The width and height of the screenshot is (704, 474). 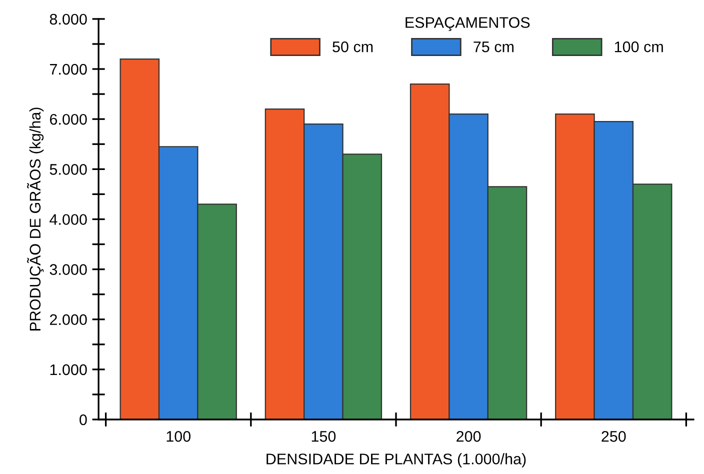 What do you see at coordinates (68, 119) in the screenshot?
I see `y-tick-label: 6.000` at bounding box center [68, 119].